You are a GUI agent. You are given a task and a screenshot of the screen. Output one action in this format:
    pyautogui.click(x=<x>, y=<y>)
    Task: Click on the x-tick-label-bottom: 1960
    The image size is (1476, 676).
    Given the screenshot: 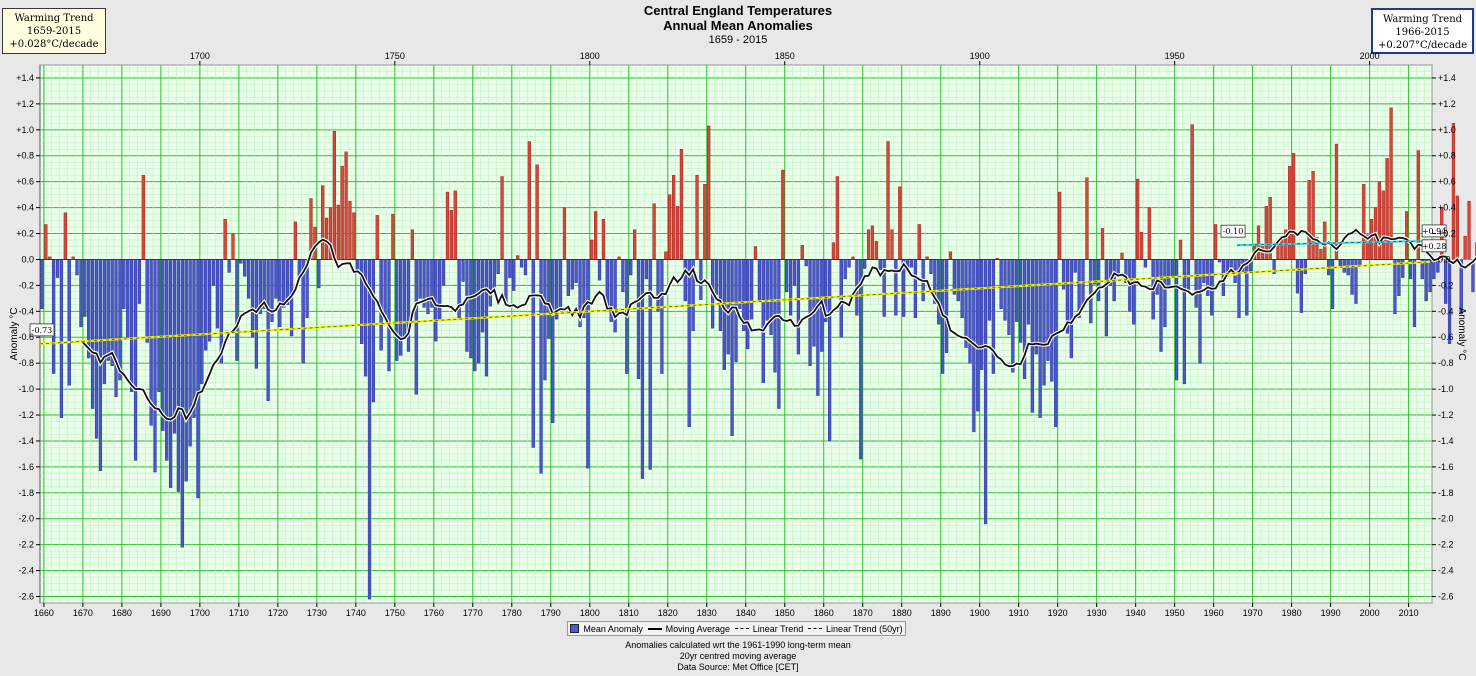 What is the action you would take?
    pyautogui.click(x=1214, y=613)
    